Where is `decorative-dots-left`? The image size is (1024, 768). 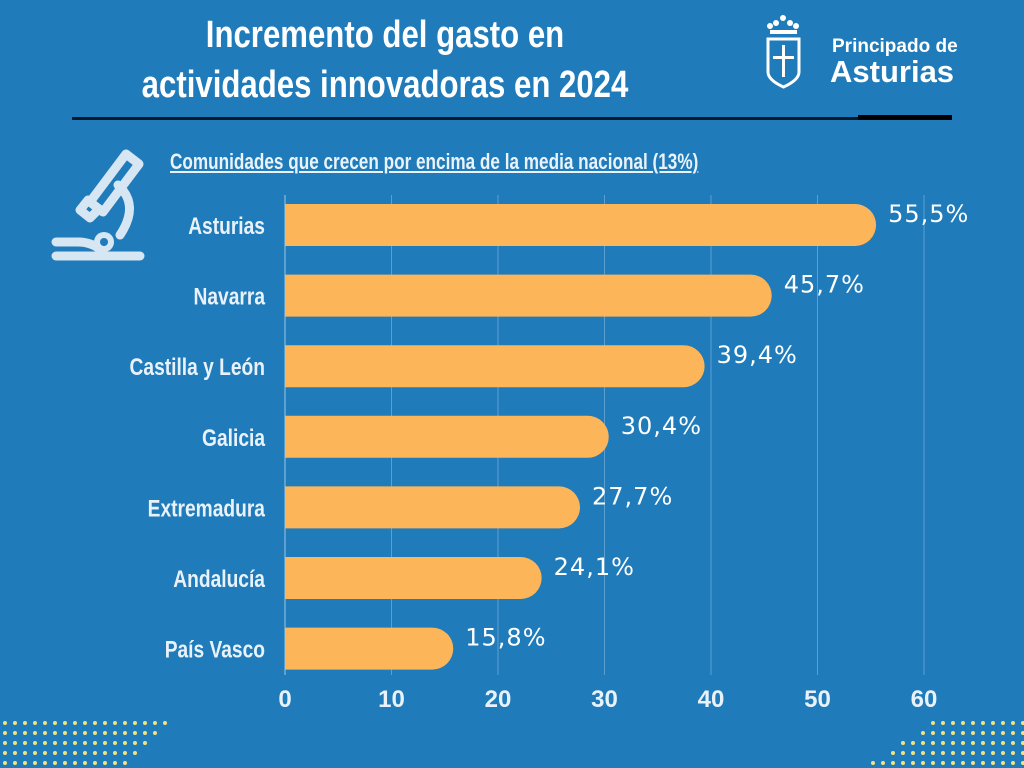 decorative-dots-left is located at coordinates (85, 743).